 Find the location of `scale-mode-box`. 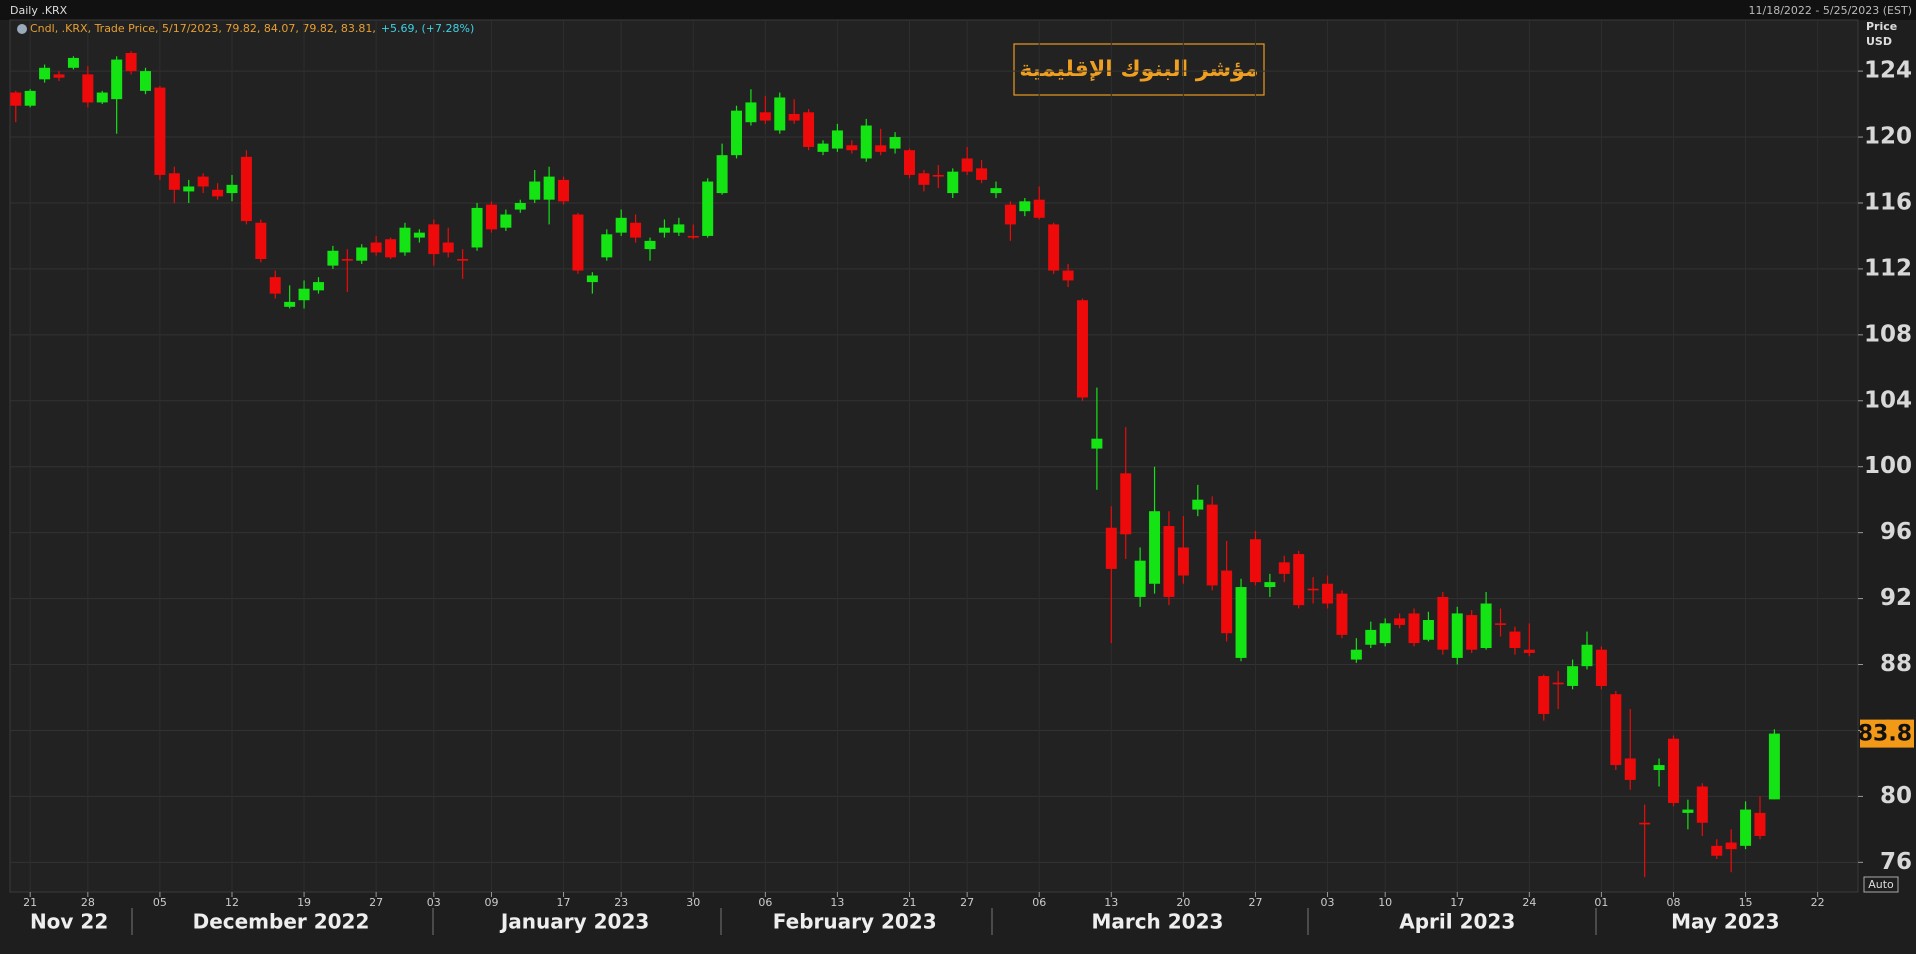

scale-mode-box is located at coordinates (1881, 884).